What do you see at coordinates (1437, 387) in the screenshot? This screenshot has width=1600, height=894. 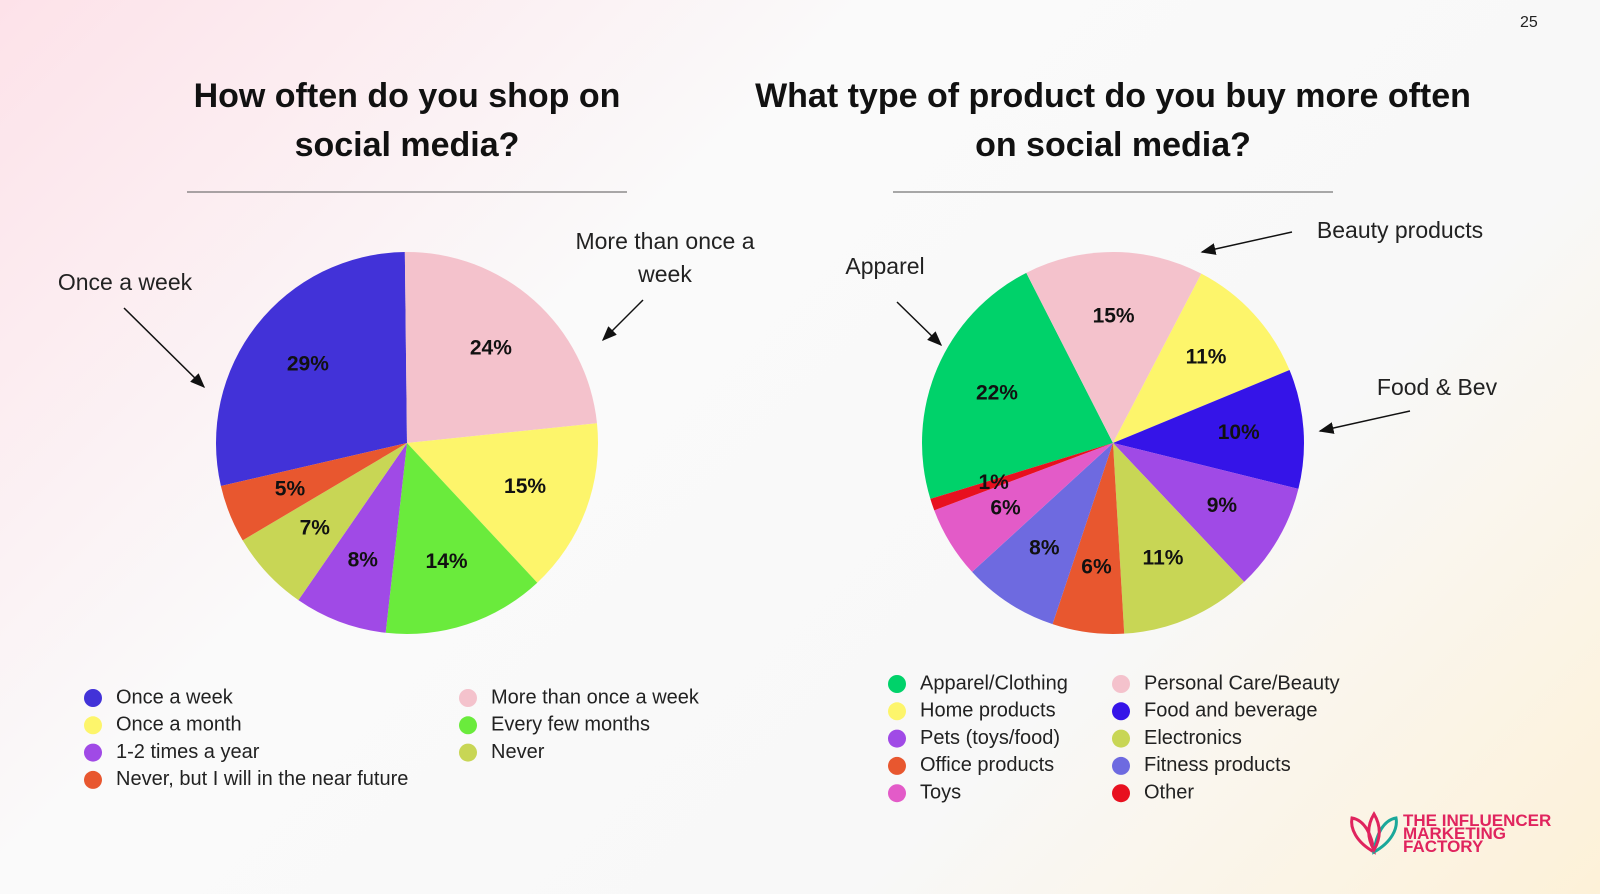 I see `annotation: Food & Bev` at bounding box center [1437, 387].